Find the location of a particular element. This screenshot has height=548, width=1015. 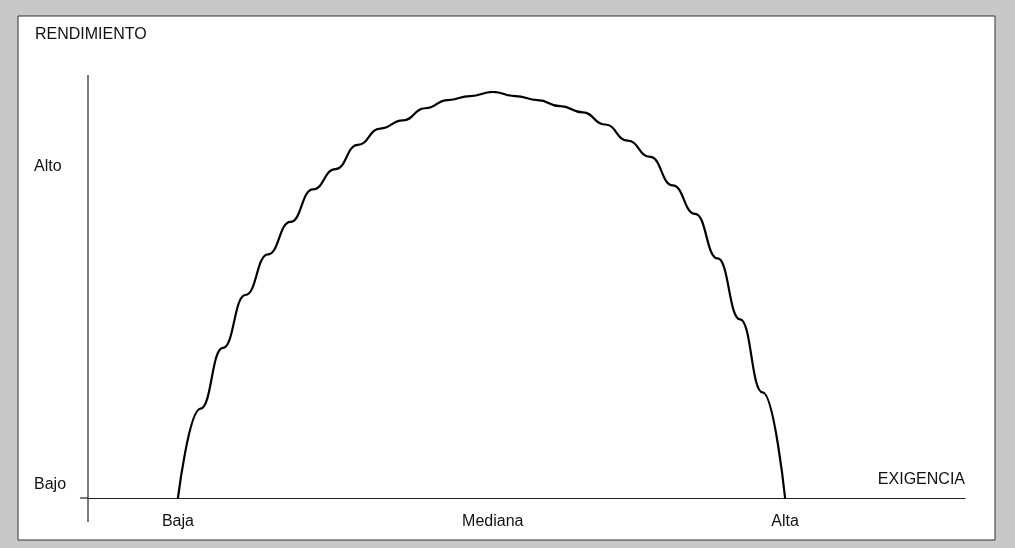

x-axis-title: EXIGENCIA is located at coordinates (921, 478).